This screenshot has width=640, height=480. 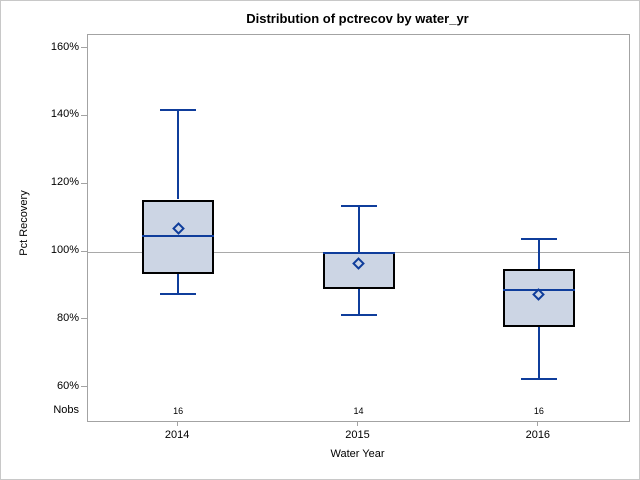 What do you see at coordinates (67, 317) in the screenshot?
I see `y-axis-tick-label: 80%` at bounding box center [67, 317].